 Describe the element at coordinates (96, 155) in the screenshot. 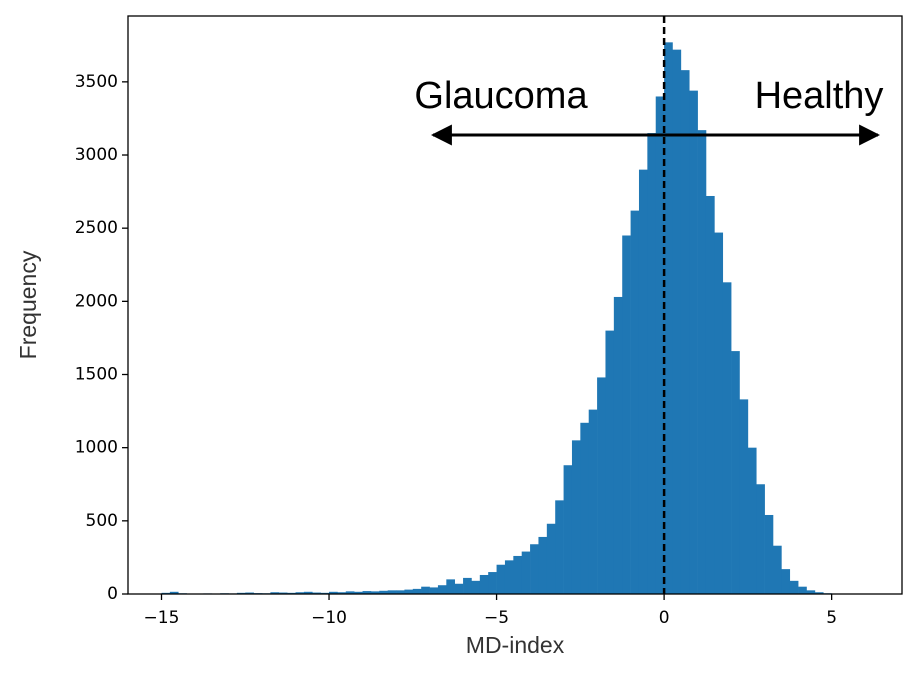

I see `y-tick-label: 3000` at that location.